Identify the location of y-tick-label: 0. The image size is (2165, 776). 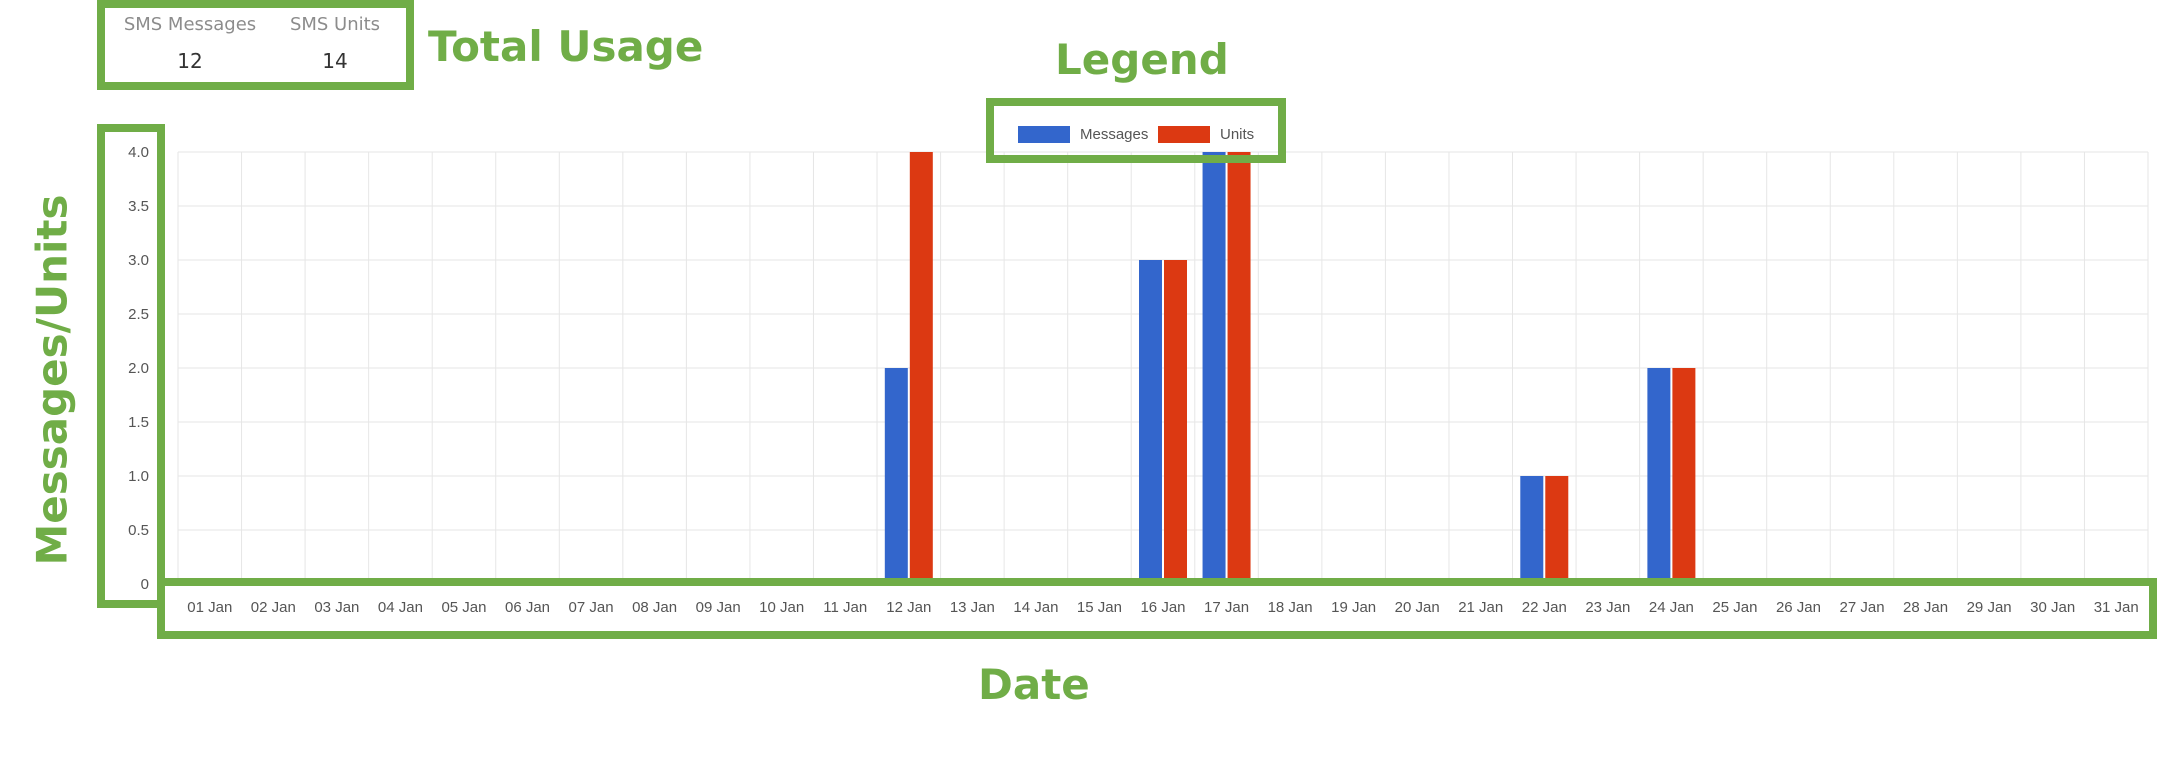
(145, 584).